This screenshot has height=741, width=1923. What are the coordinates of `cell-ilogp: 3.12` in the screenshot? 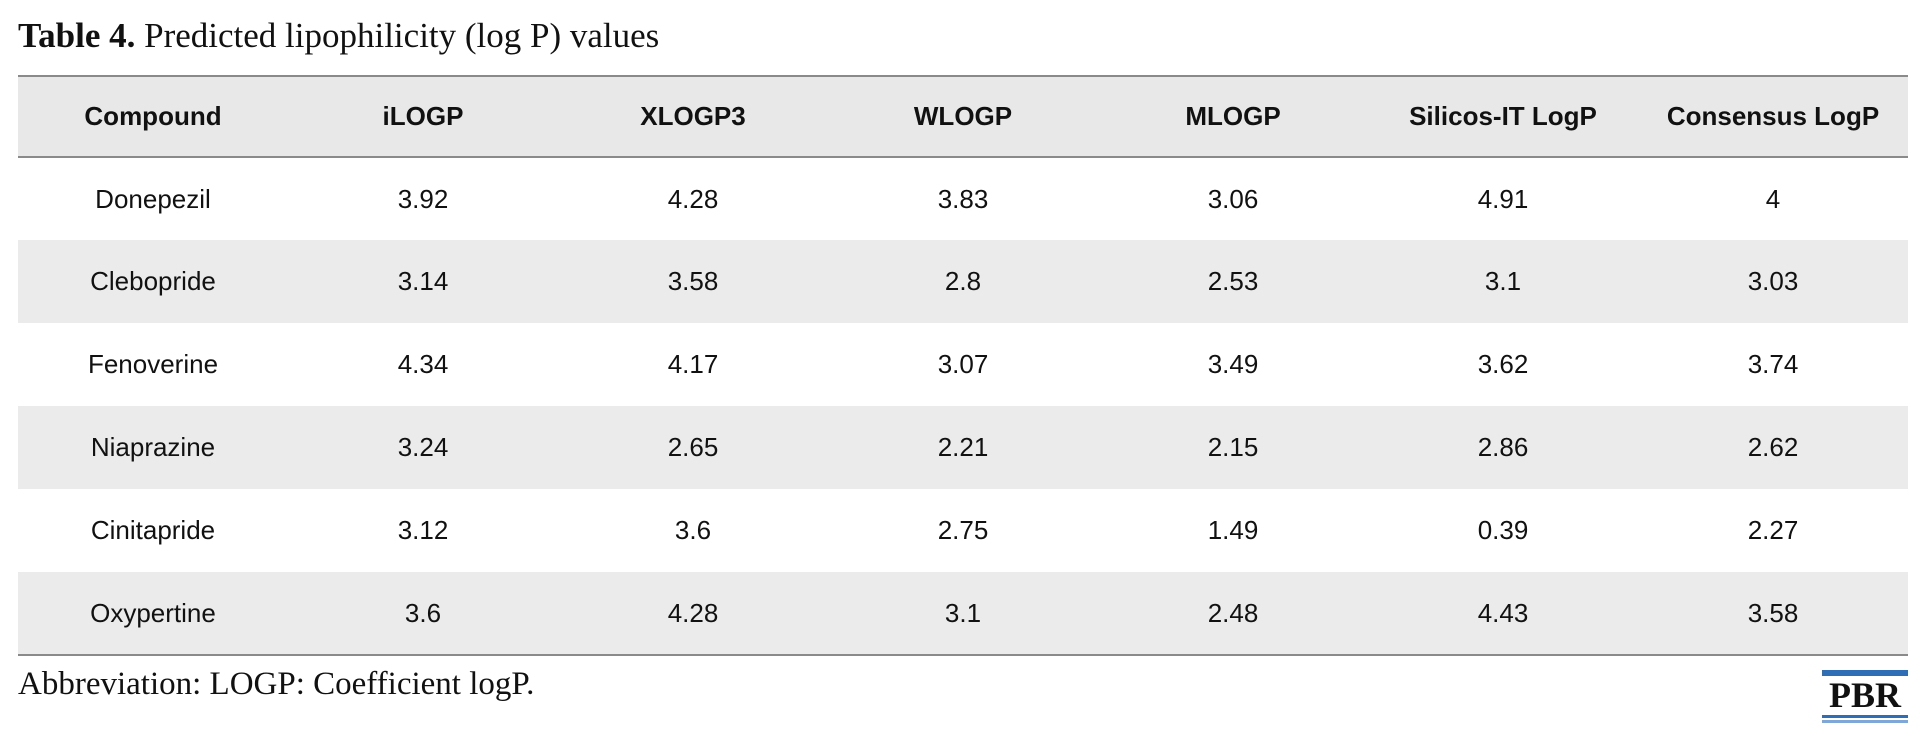 It's located at (423, 530).